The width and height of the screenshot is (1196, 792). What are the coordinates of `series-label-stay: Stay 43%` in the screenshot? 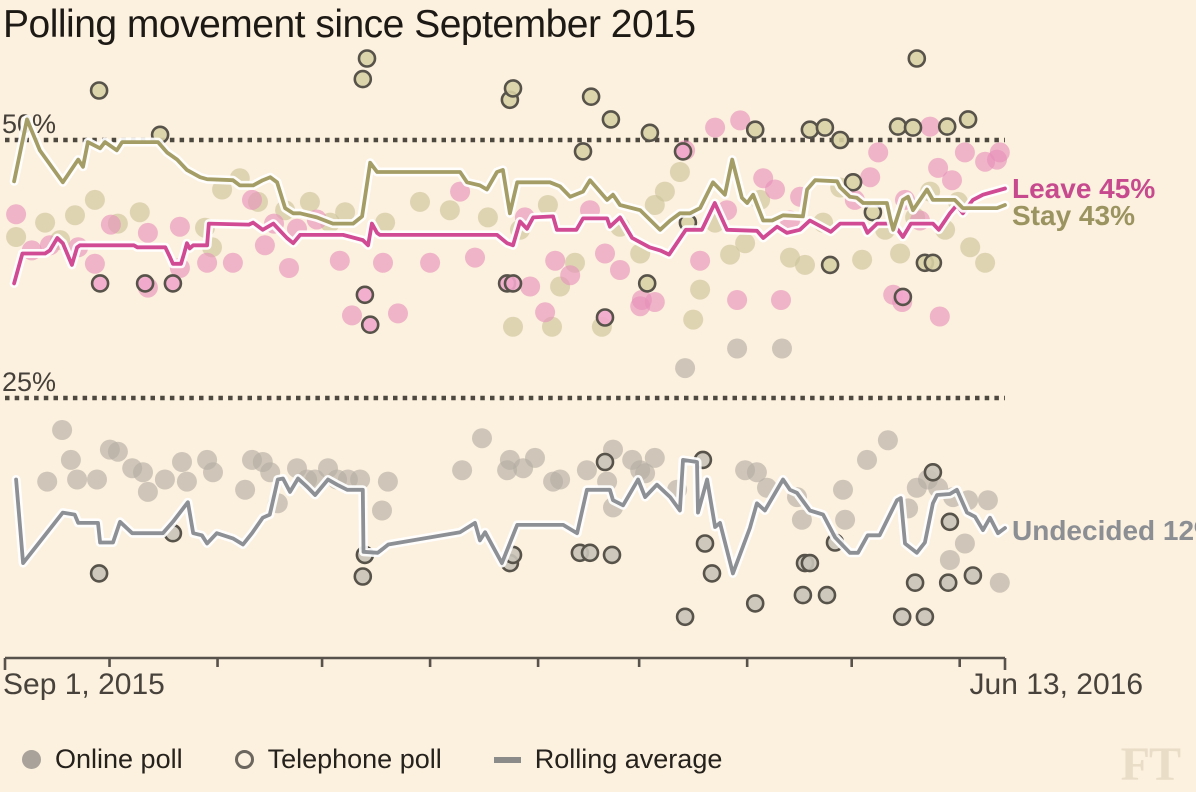 It's located at (1073, 215).